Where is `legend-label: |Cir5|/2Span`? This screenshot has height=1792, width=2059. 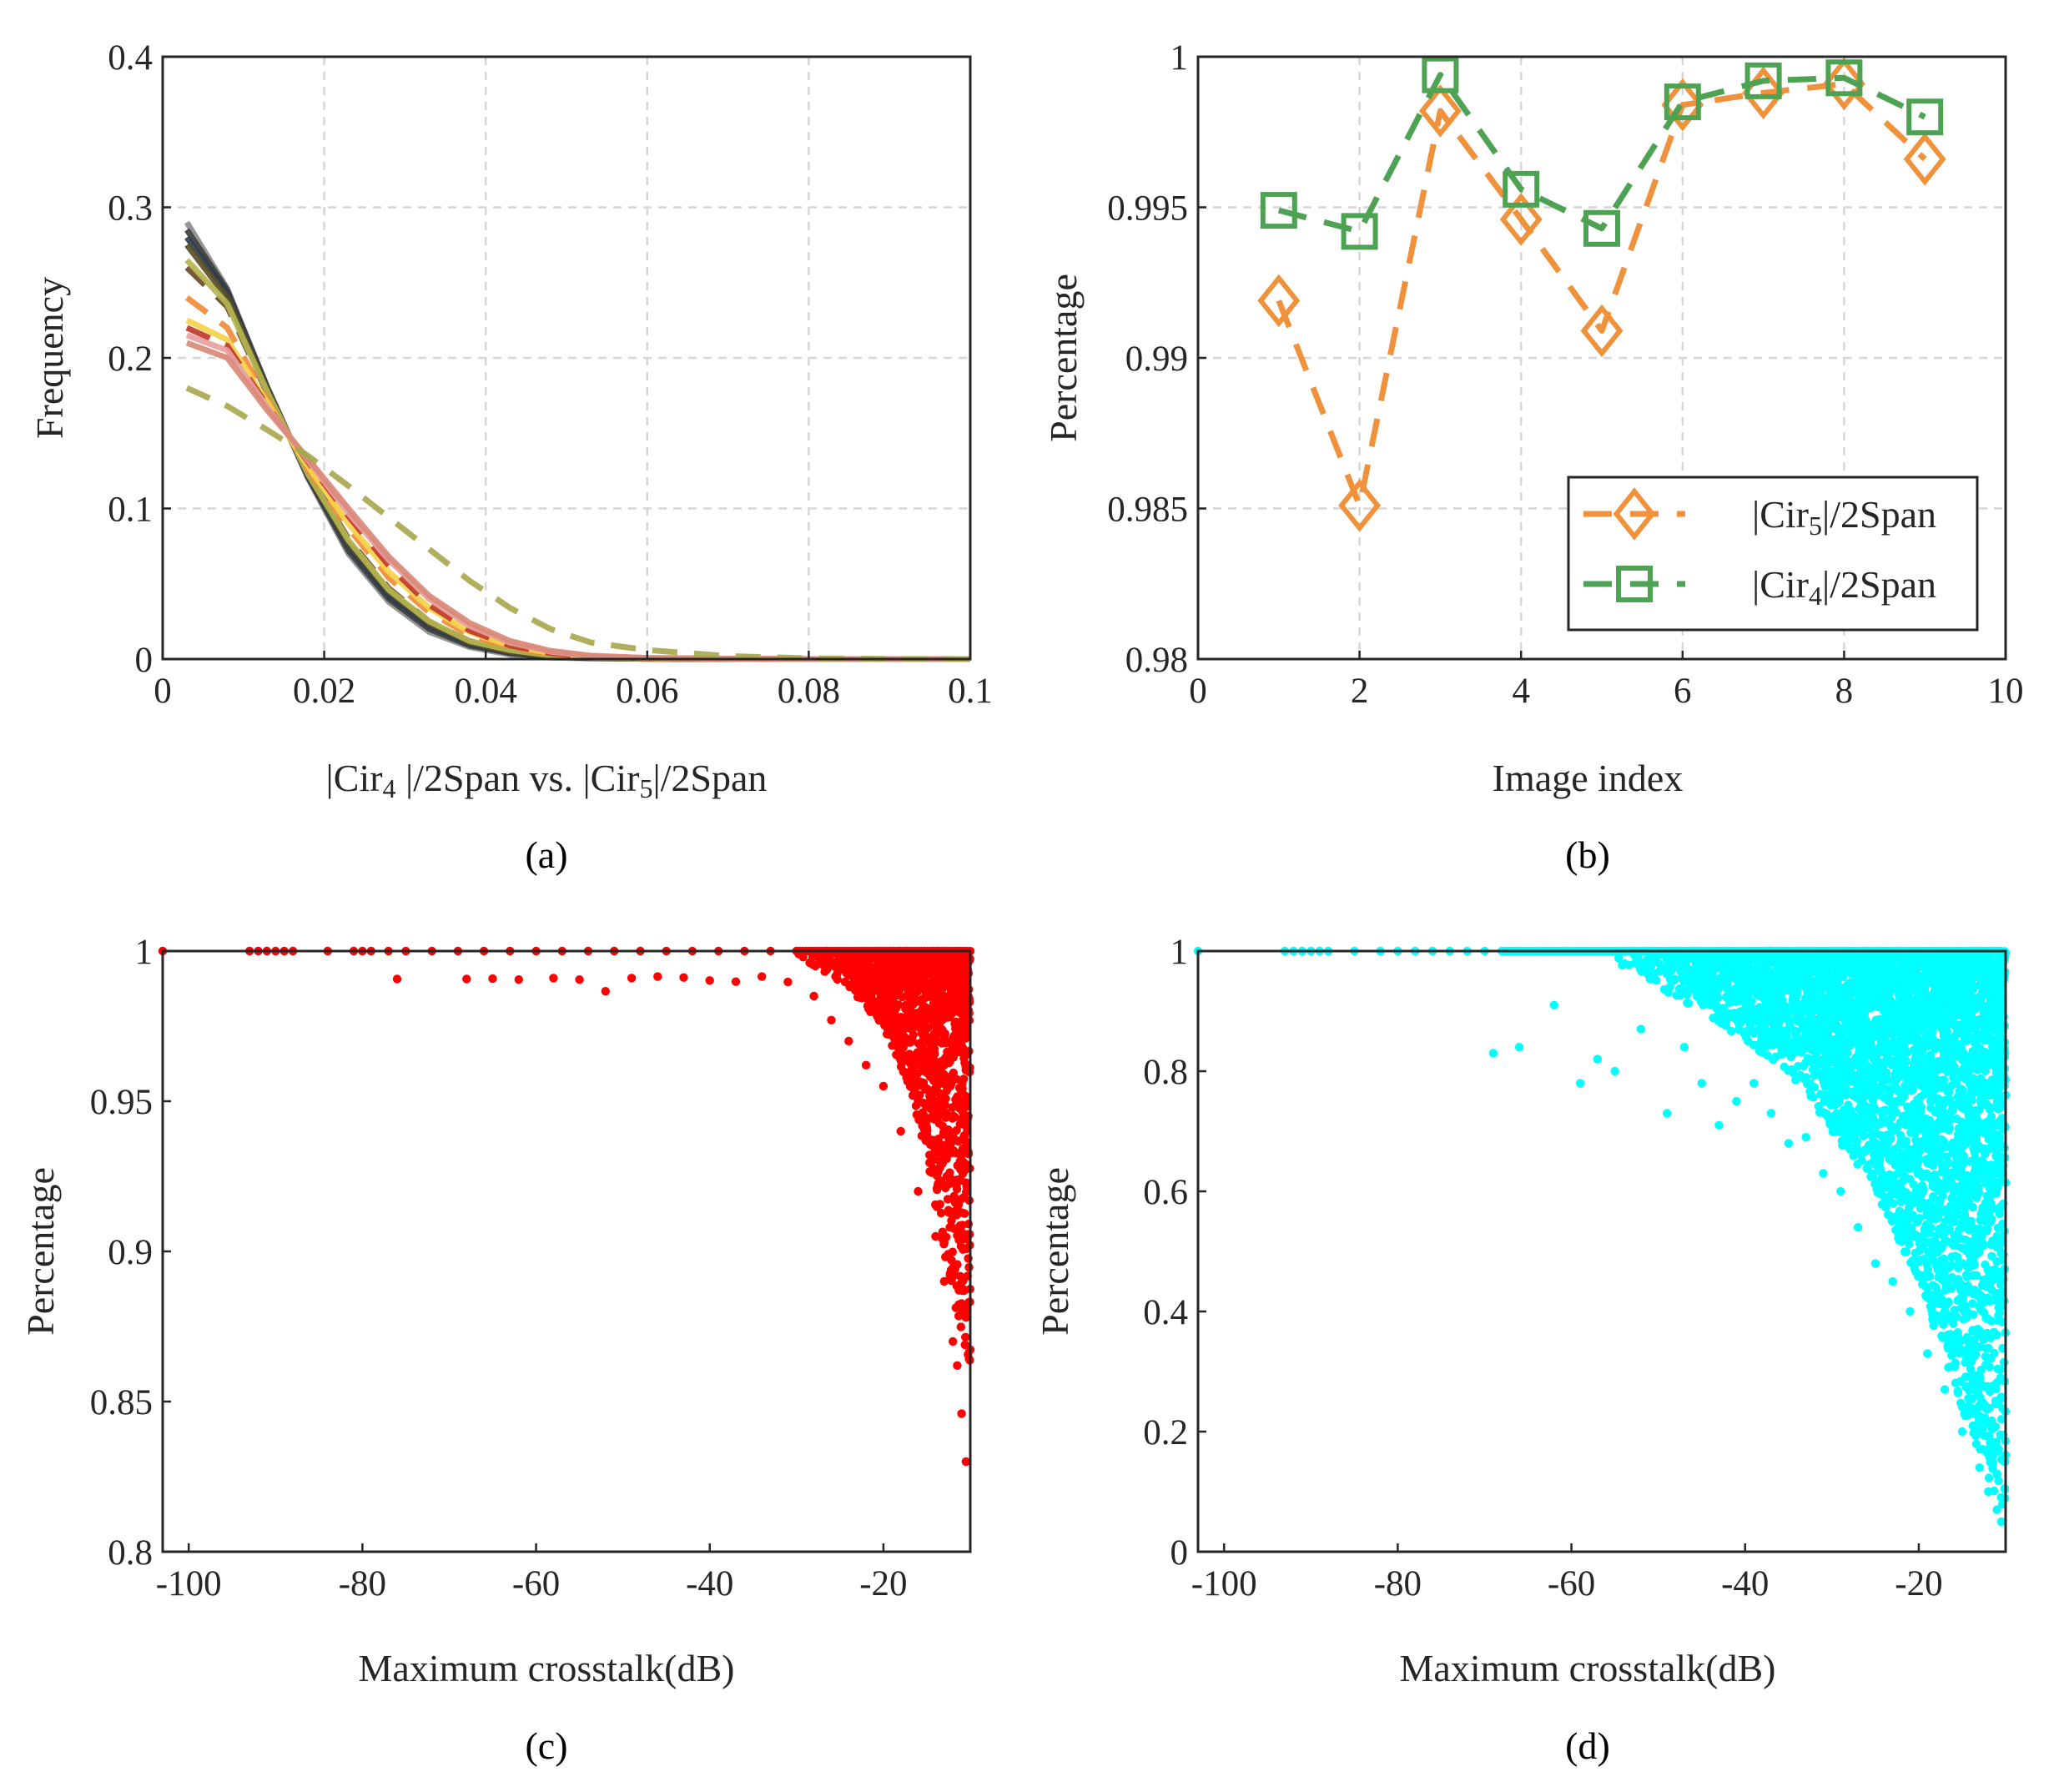 legend-label: |Cir5|/2Span is located at coordinates (1844, 517).